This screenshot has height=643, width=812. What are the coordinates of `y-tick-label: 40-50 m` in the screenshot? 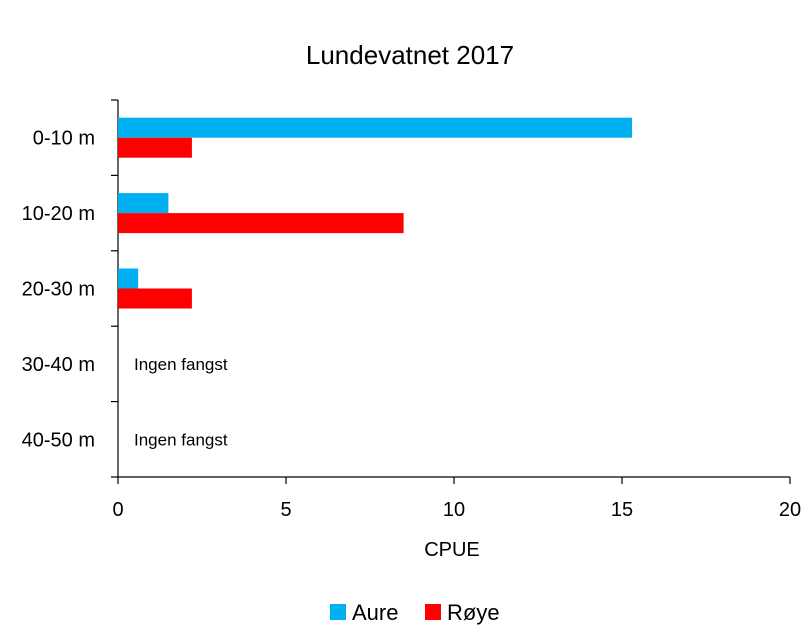 It's located at (58, 440).